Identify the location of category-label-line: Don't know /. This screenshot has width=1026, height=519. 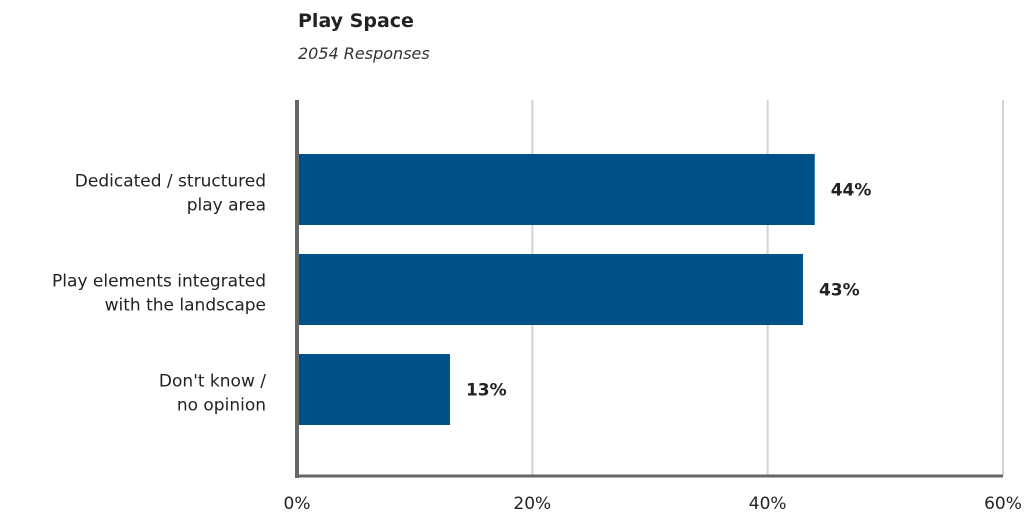
(212, 382).